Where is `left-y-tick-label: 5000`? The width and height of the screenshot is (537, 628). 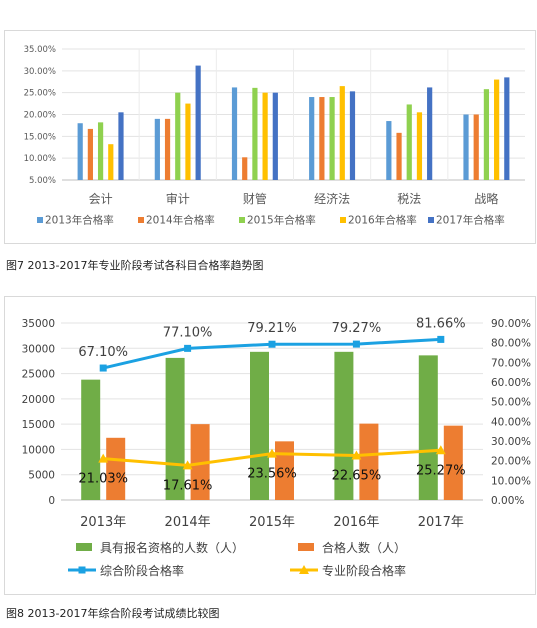
left-y-tick-label: 5000 is located at coordinates (41, 476).